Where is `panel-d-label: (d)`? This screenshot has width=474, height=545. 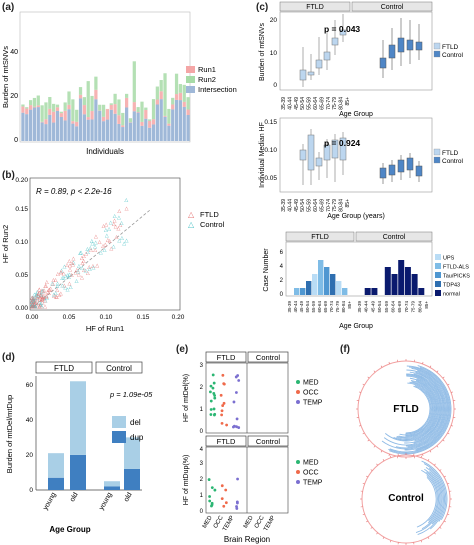
panel-d-label: (d) is located at coordinates (8, 357).